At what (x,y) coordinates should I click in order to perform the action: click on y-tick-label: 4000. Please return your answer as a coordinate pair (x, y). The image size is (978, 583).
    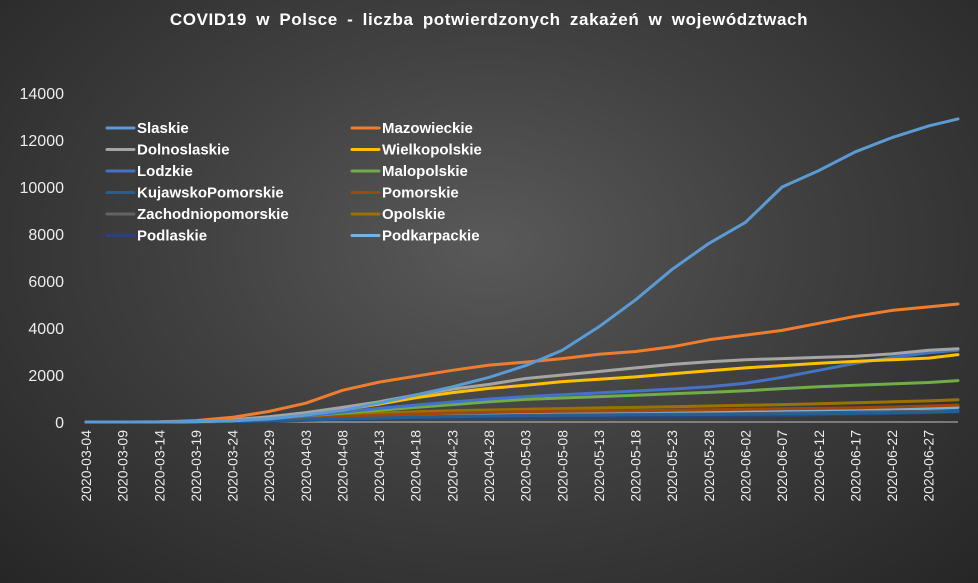
    Looking at the image, I should click on (46, 329).